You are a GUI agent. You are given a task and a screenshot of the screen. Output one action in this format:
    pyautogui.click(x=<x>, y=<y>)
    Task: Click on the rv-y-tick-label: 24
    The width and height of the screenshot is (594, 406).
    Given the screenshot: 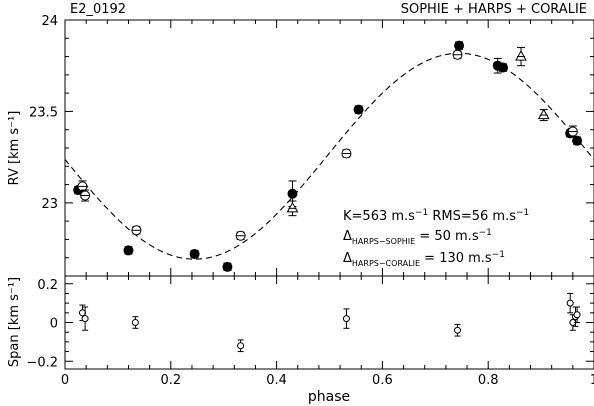 What is the action you would take?
    pyautogui.click(x=49, y=21)
    